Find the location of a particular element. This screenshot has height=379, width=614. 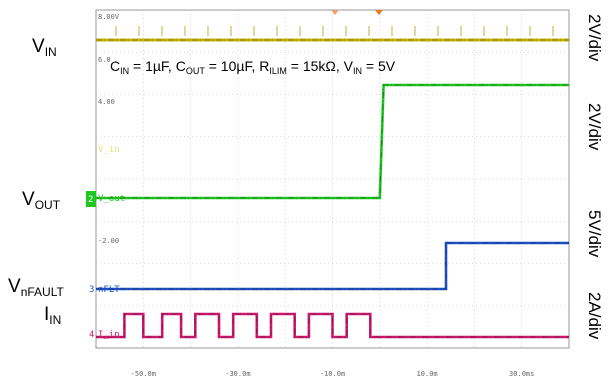

vin-level-annotation: 6.0 is located at coordinates (104, 60).